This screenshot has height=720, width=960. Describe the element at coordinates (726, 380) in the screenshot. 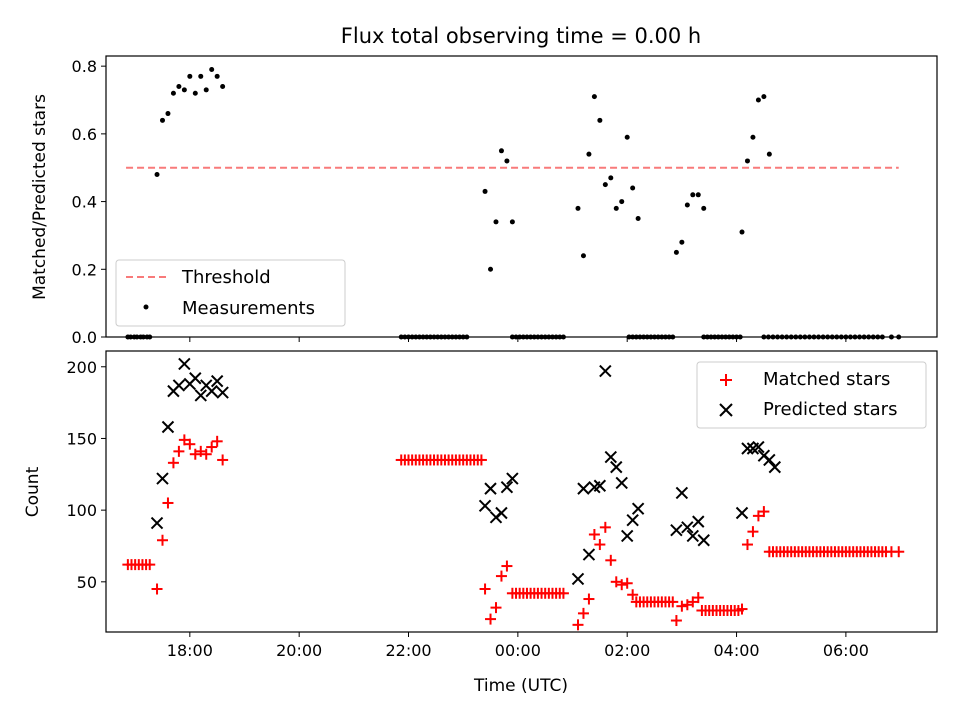

I see `legend-matched-swatch` at that location.